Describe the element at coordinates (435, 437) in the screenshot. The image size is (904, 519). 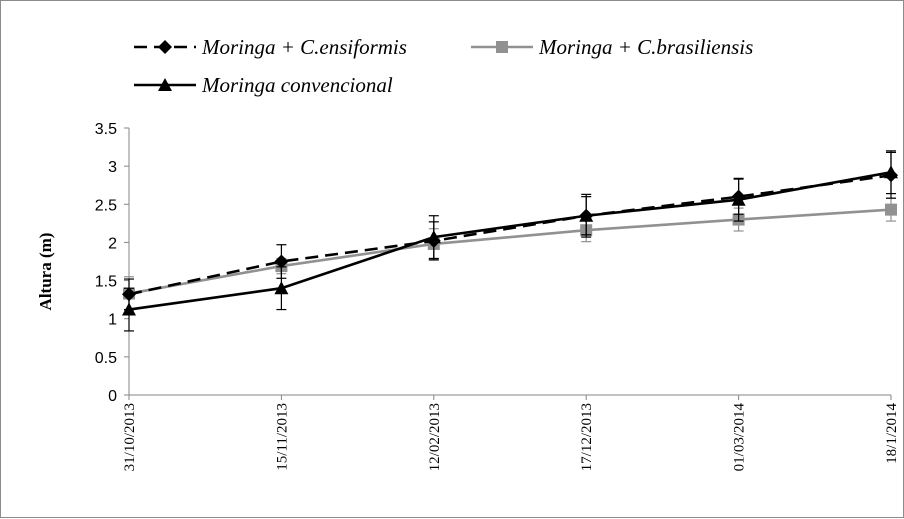
I see `x-tick-label: 12/02/2013` at that location.